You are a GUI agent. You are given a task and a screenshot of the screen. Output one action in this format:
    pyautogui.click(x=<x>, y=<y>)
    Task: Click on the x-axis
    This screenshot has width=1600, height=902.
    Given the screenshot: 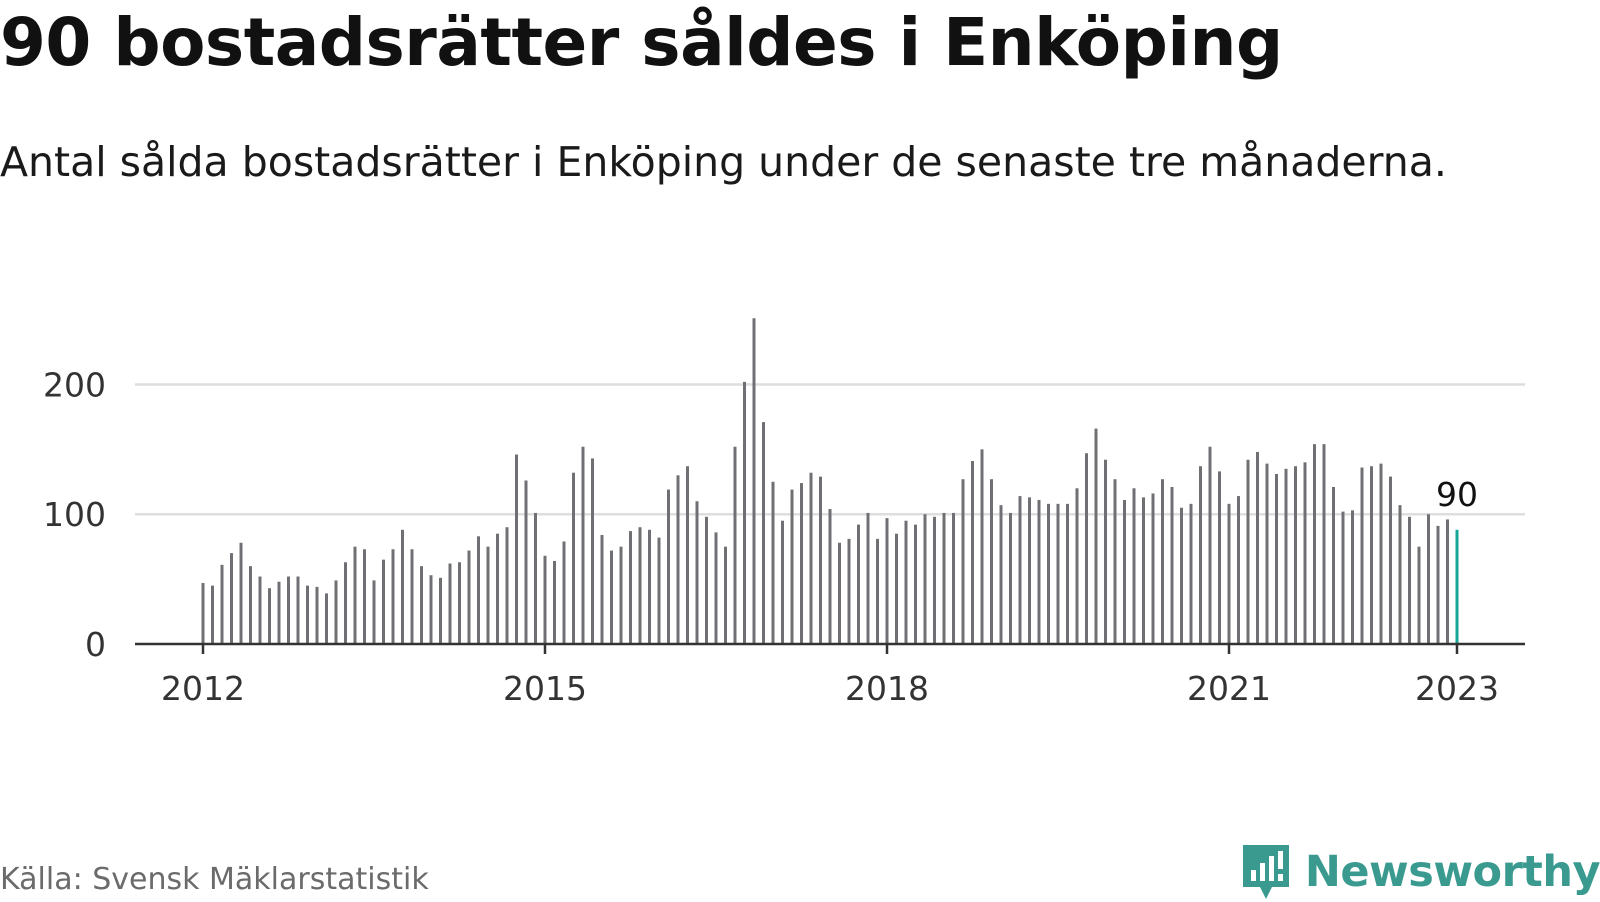 What is the action you would take?
    pyautogui.click(x=830, y=648)
    